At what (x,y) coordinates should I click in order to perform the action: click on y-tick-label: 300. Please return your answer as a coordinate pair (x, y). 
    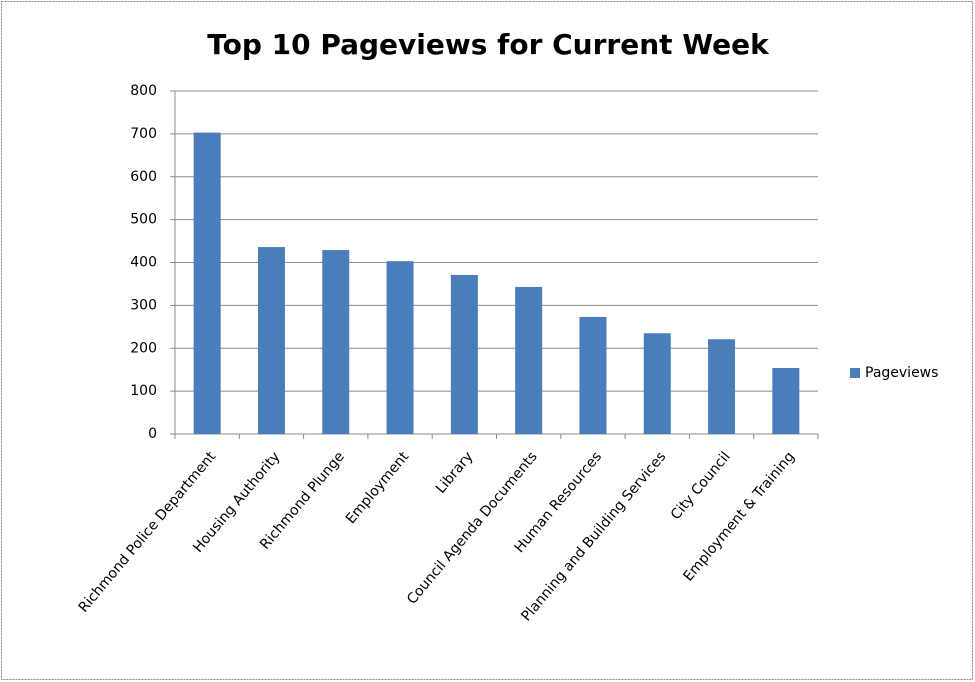
    Looking at the image, I should click on (143, 305).